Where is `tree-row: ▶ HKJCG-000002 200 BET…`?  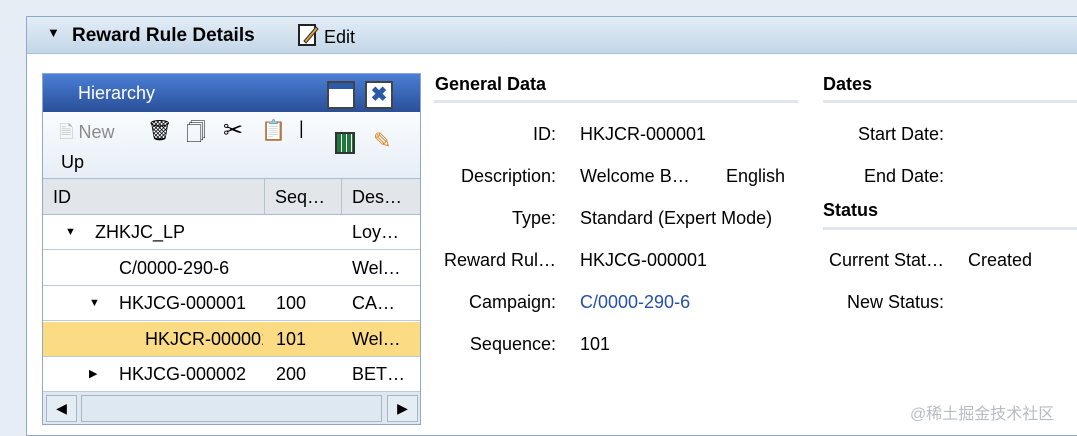
tree-row: ▶ HKJCG-000002 200 BET… is located at coordinates (231, 374).